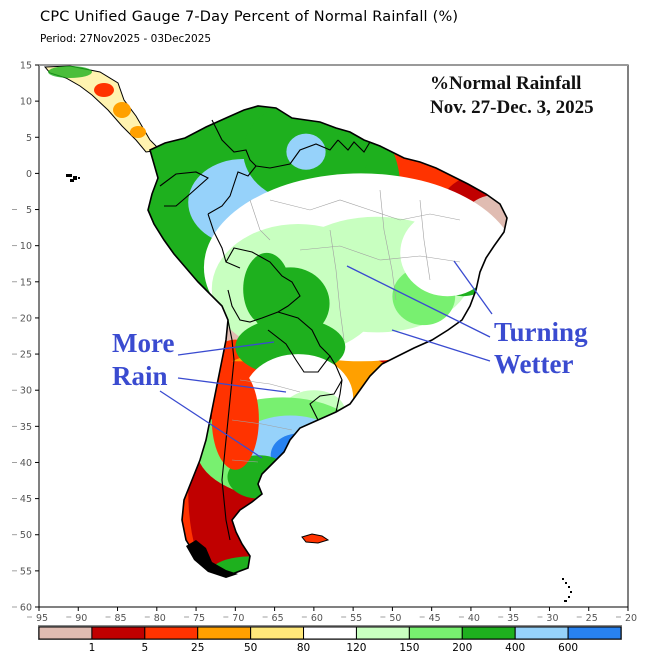 Image resolution: width=660 pixels, height=664 pixels. Describe the element at coordinates (299, 342) in the screenshot. I see `border-paraguay` at that location.